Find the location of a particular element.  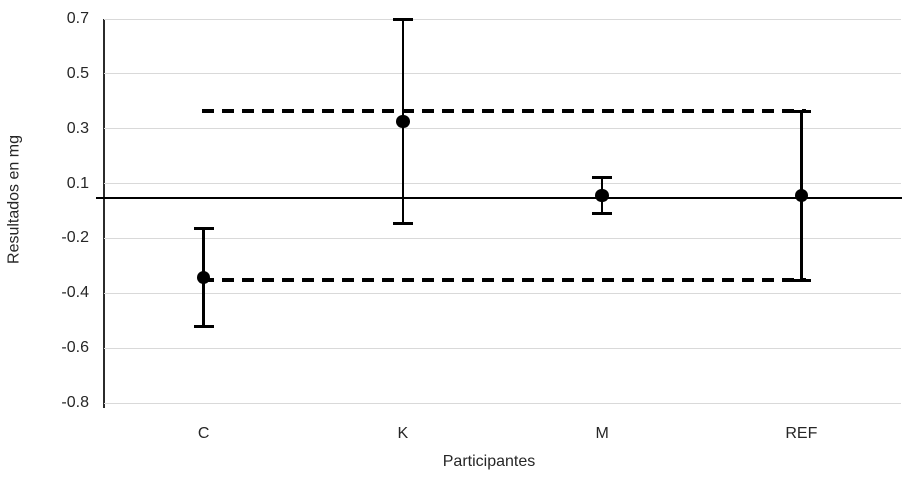

x-tick-label-K: K is located at coordinates (403, 433).